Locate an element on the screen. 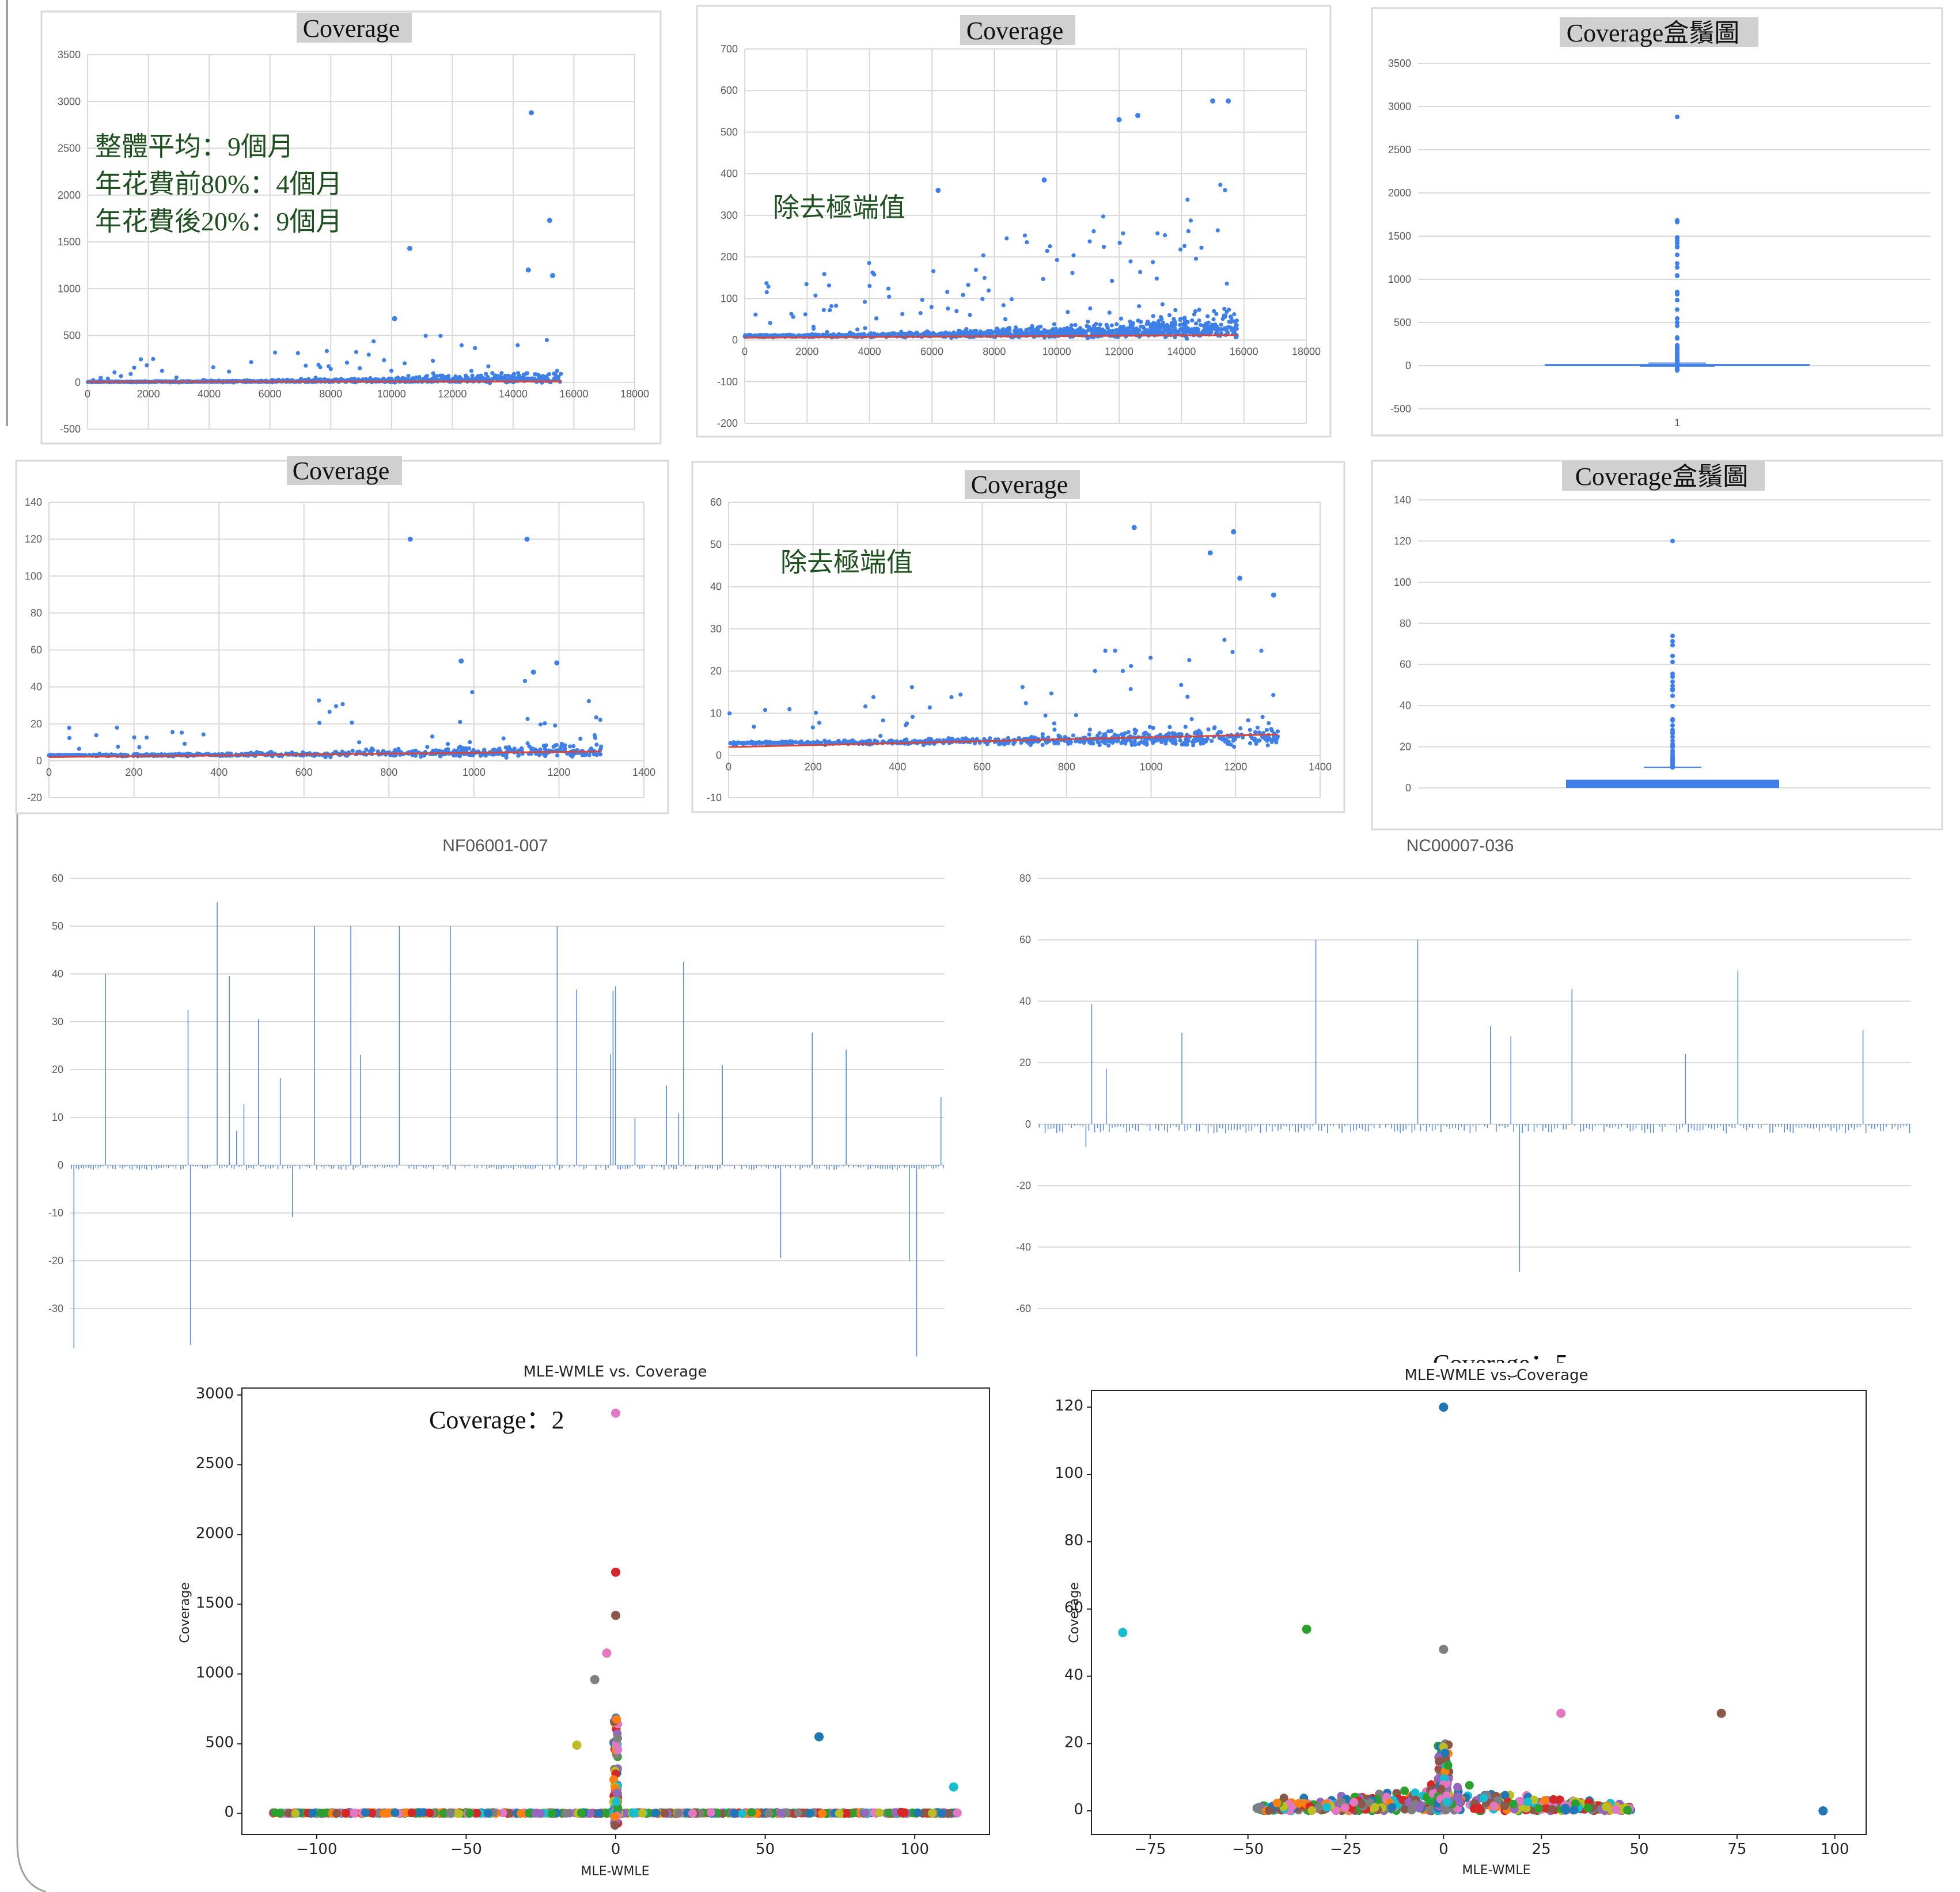 The width and height of the screenshot is (1960, 1892). x-tick-label: −50 is located at coordinates (466, 1849).